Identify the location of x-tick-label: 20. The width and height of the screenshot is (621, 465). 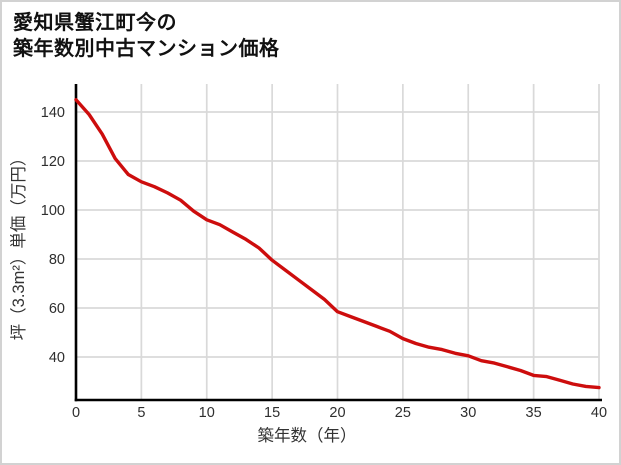
(337, 413).